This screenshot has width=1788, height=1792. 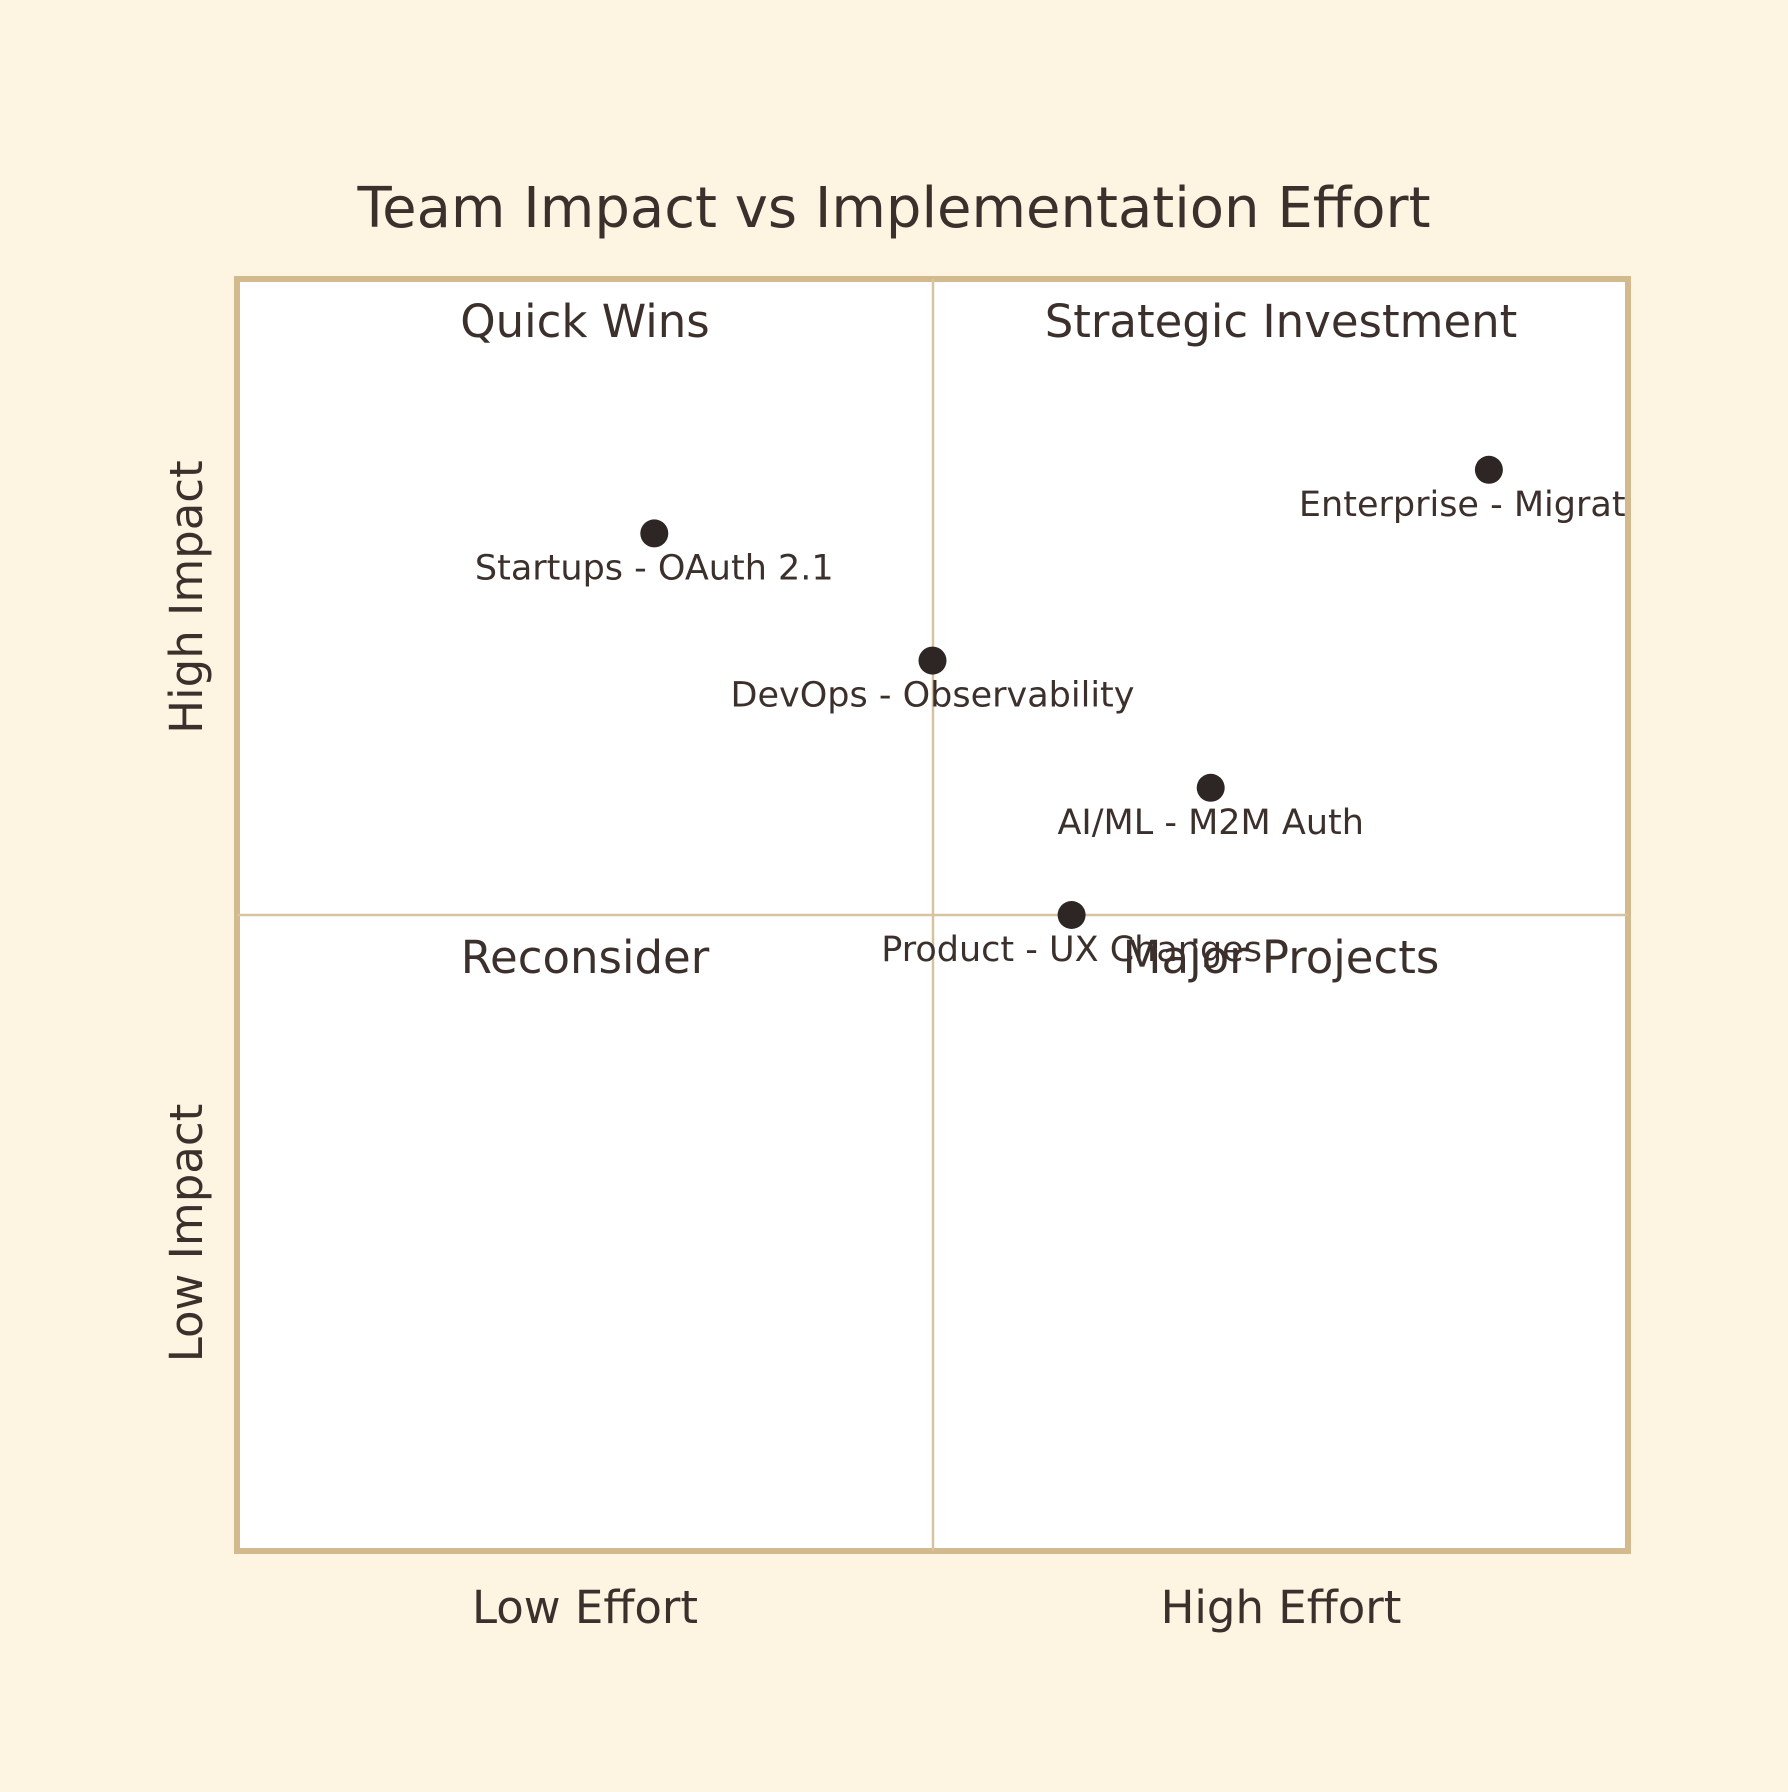 What do you see at coordinates (1489, 505) in the screenshot?
I see `data-point-label-enterprise-migration: Enterprise - Migration` at bounding box center [1489, 505].